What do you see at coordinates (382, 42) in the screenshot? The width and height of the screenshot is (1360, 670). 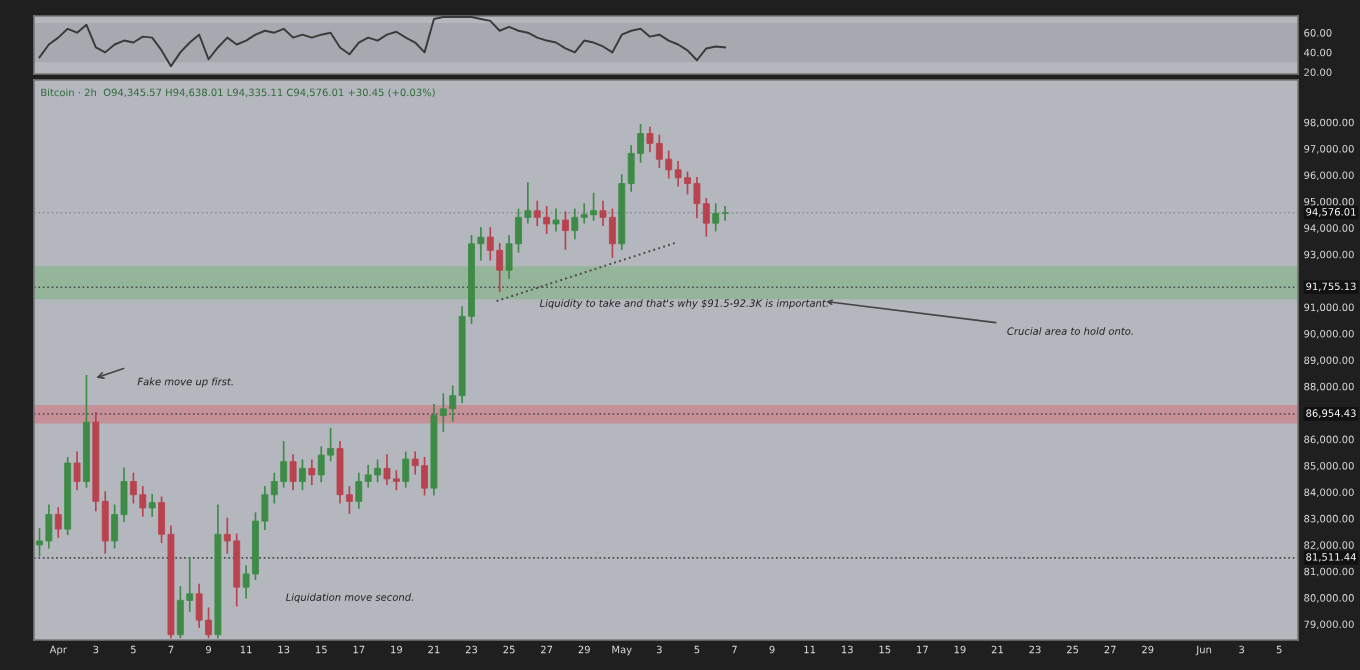 I see `line-series` at bounding box center [382, 42].